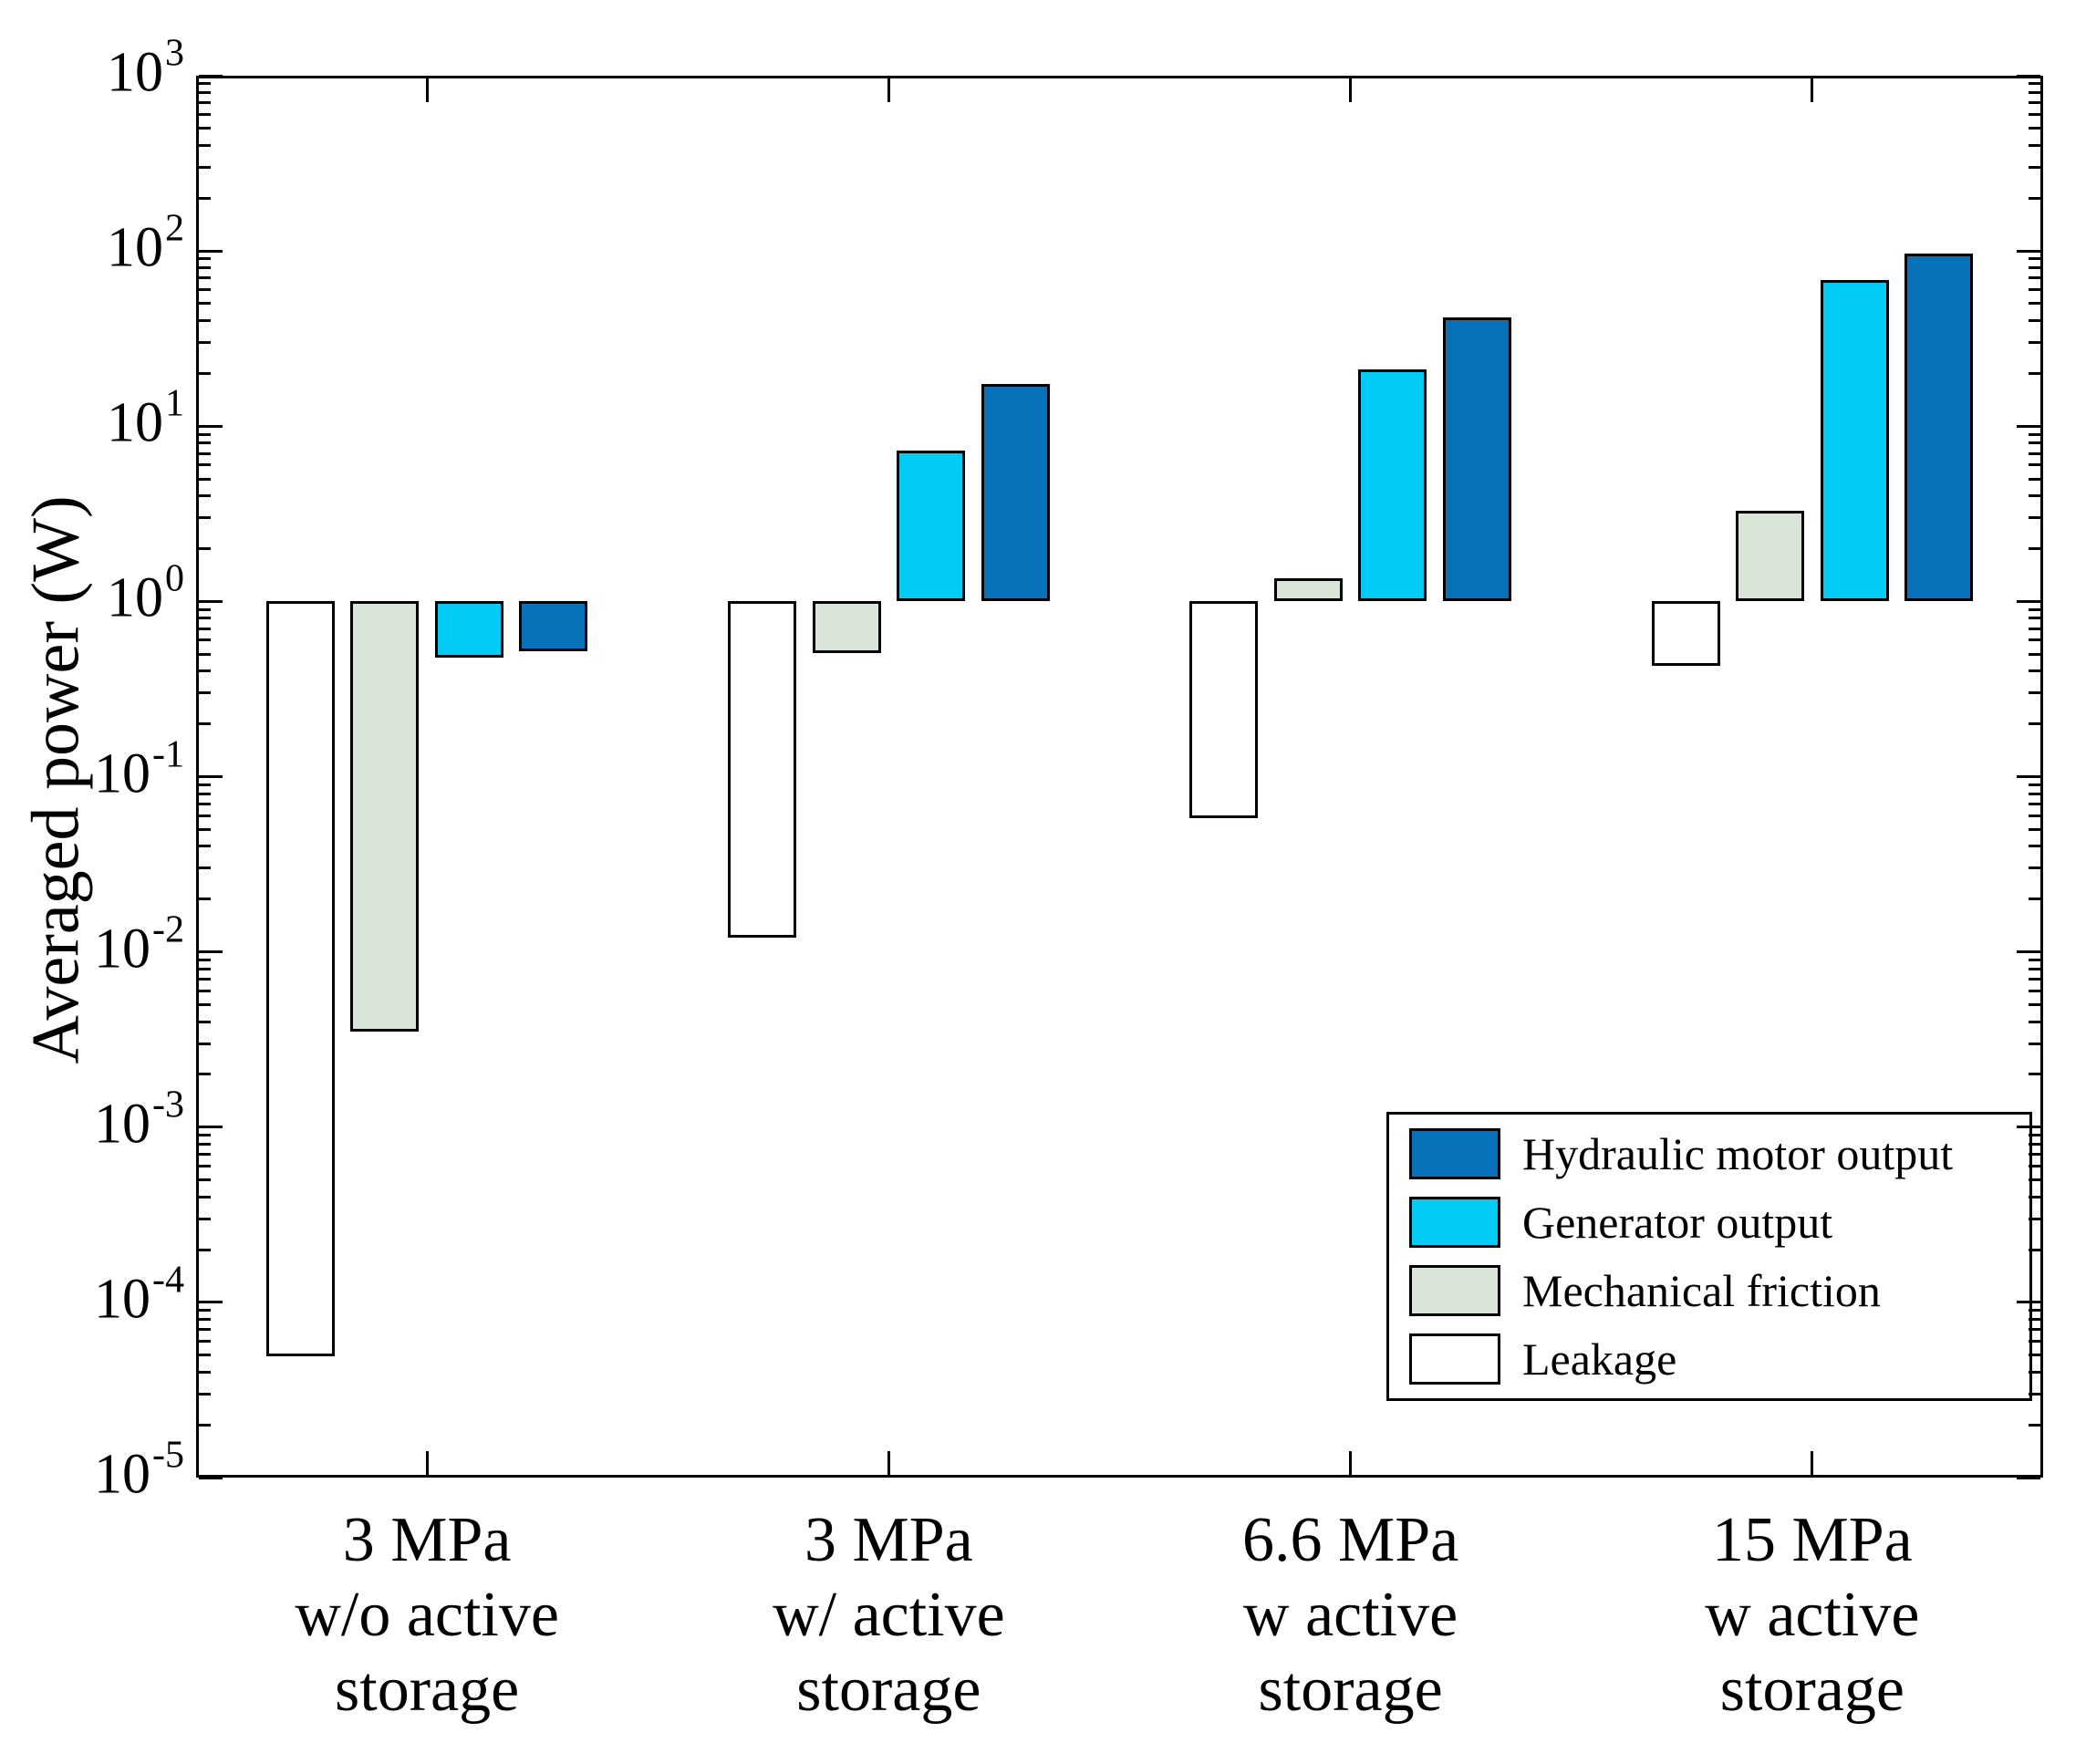 This screenshot has height=1764, width=2086. I want to click on y-tick-label: 10⁻³, so click(139, 1120).